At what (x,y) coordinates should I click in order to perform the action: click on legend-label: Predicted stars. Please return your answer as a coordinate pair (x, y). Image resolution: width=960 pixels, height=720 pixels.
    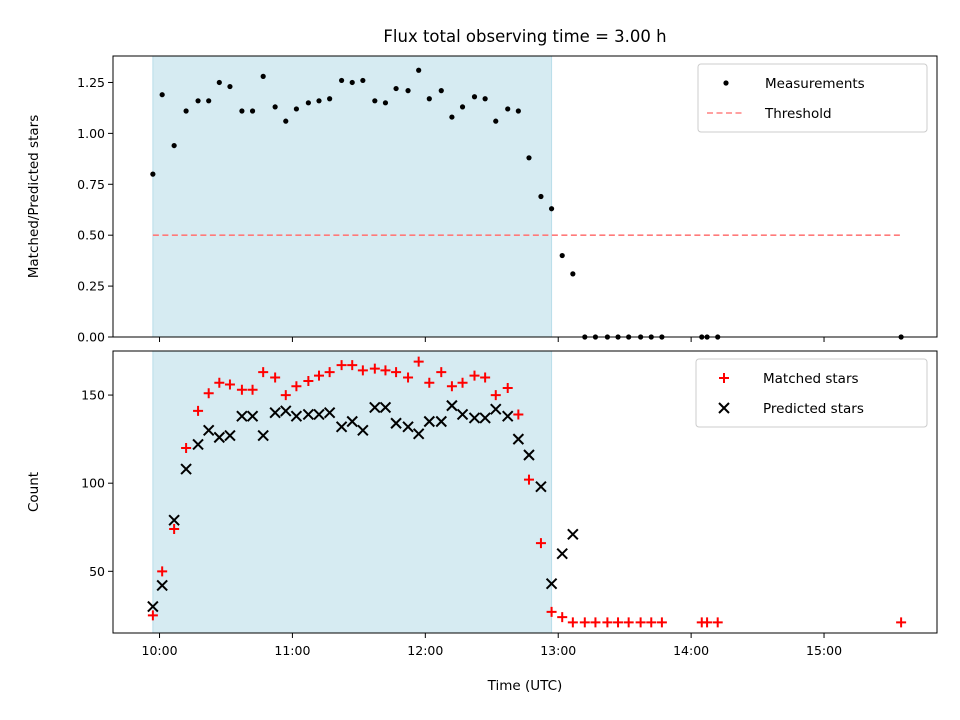
    Looking at the image, I should click on (813, 409).